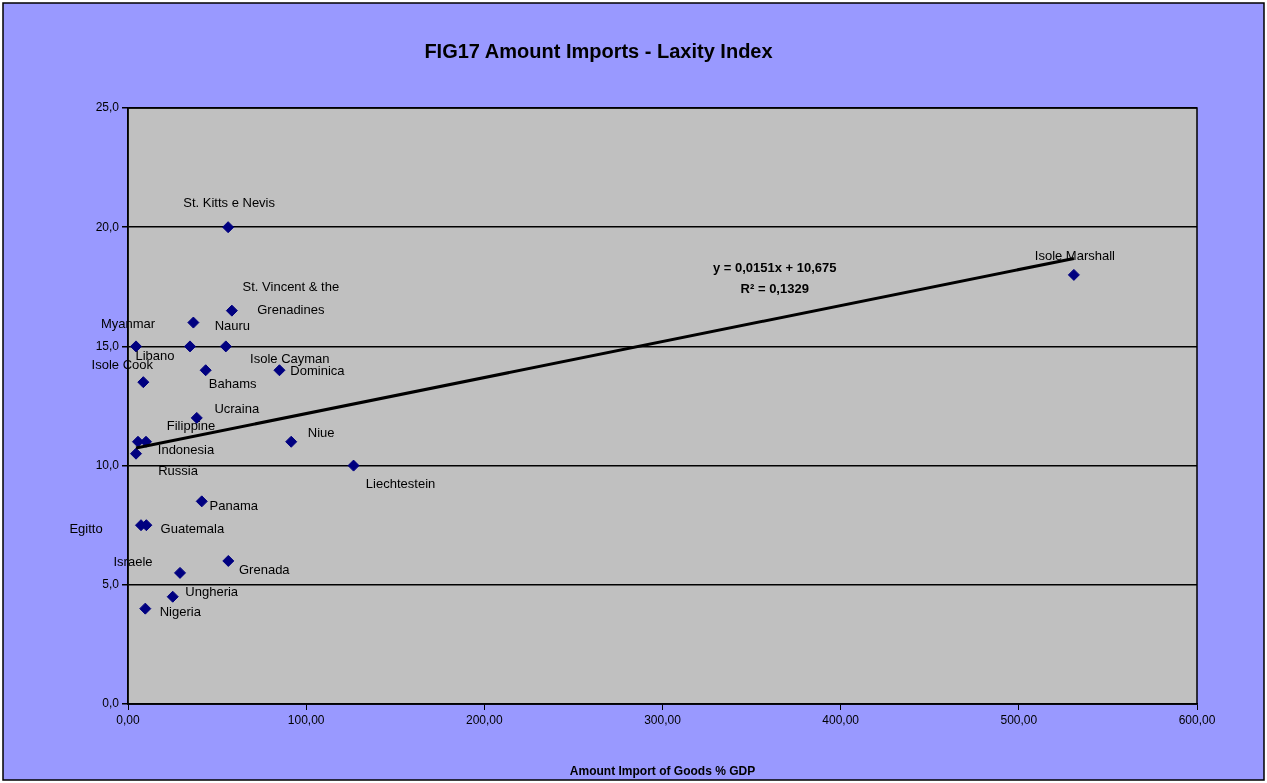  Describe the element at coordinates (1075, 256) in the screenshot. I see `annotation: Isole Marshall` at that location.